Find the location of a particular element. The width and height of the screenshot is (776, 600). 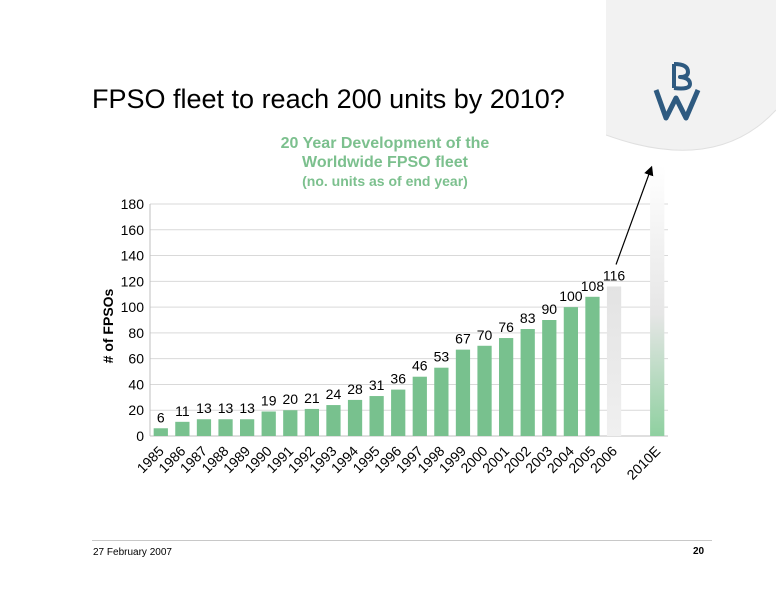

data-label-1999: 67 is located at coordinates (463, 339).